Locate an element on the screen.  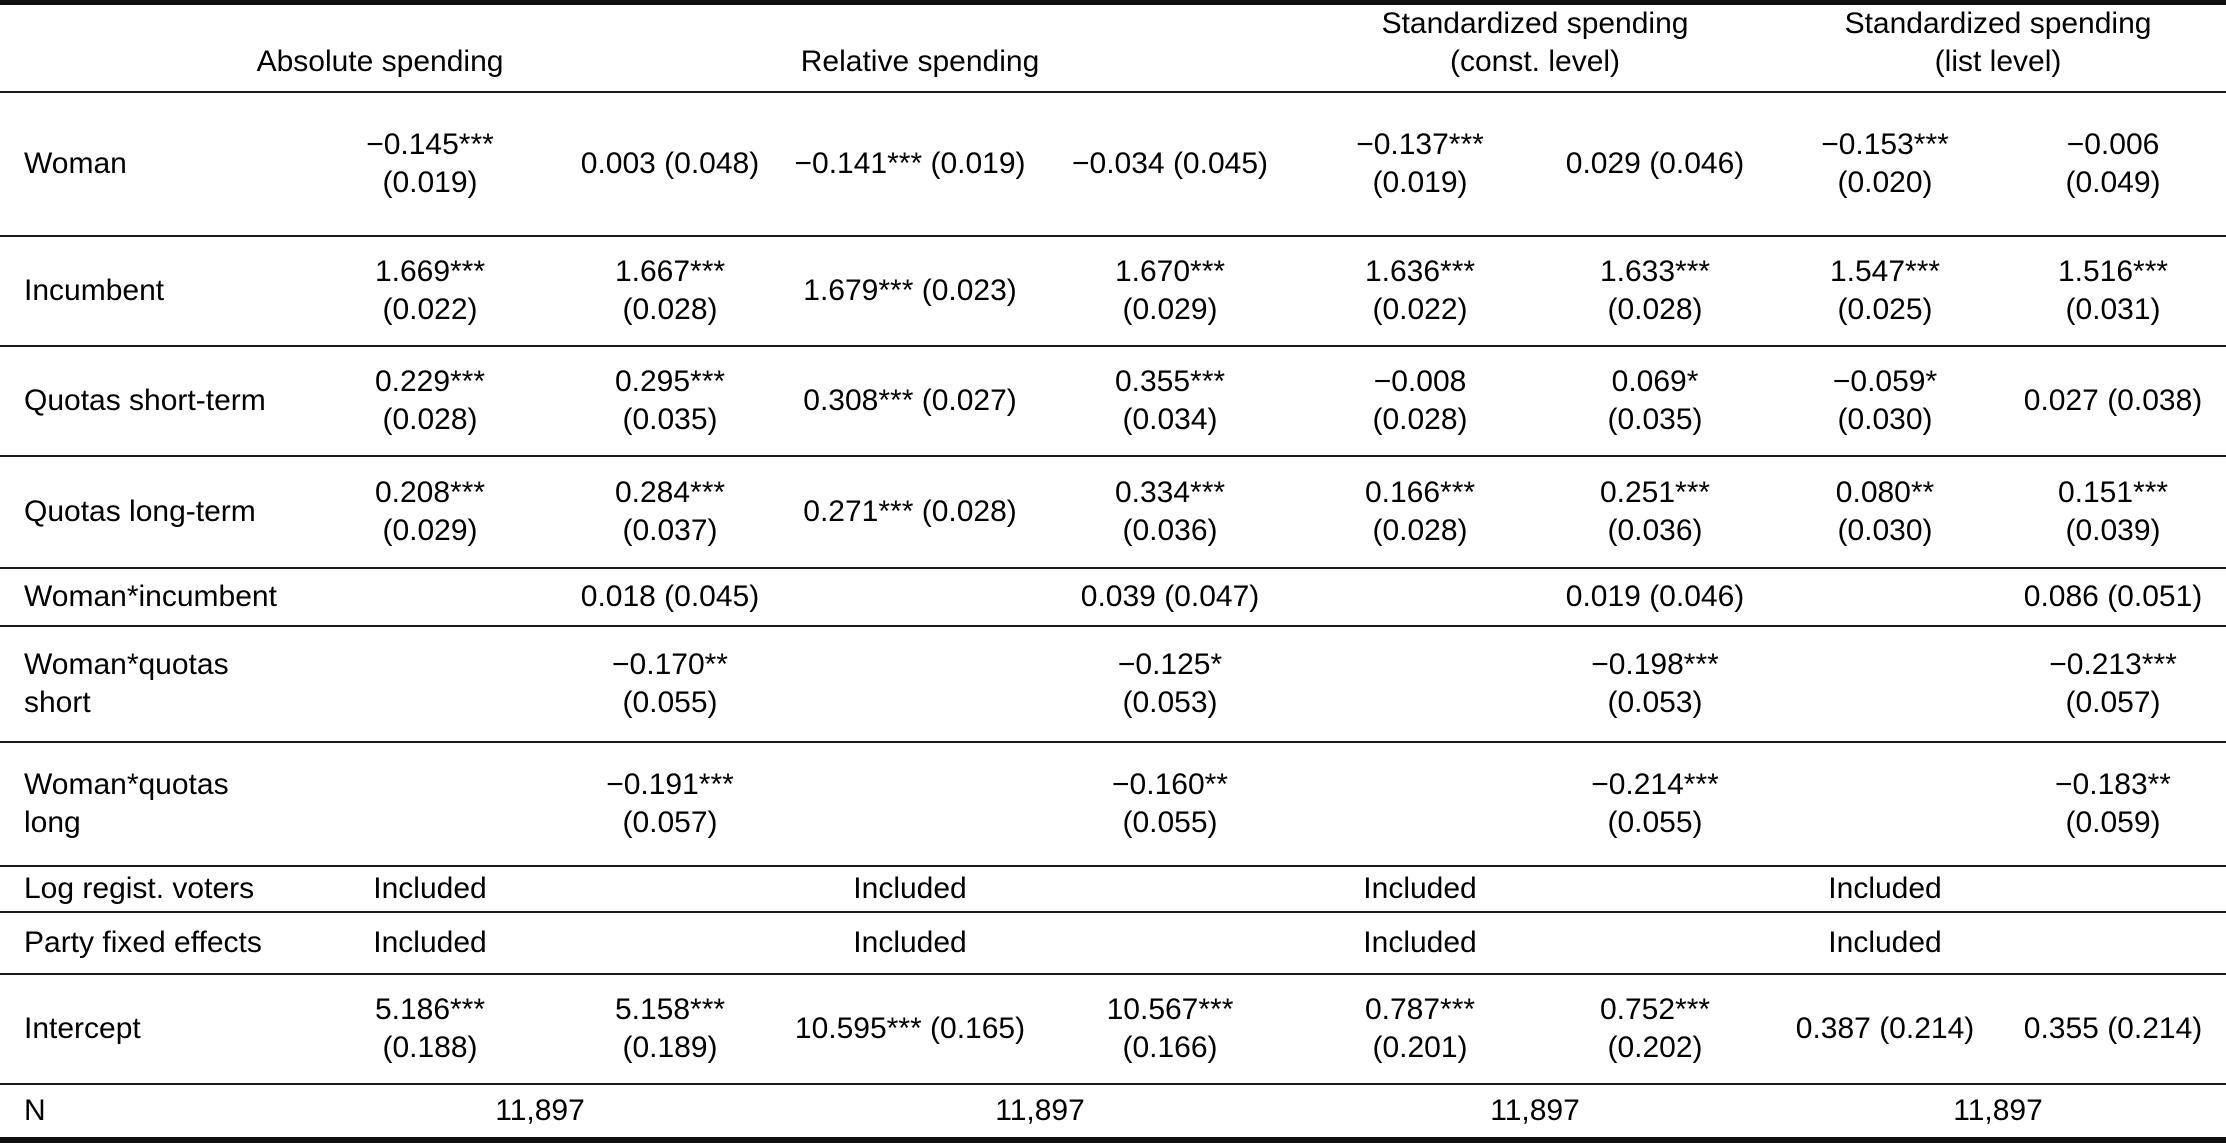
estimate-line: −0.214*** is located at coordinates (1655, 785).